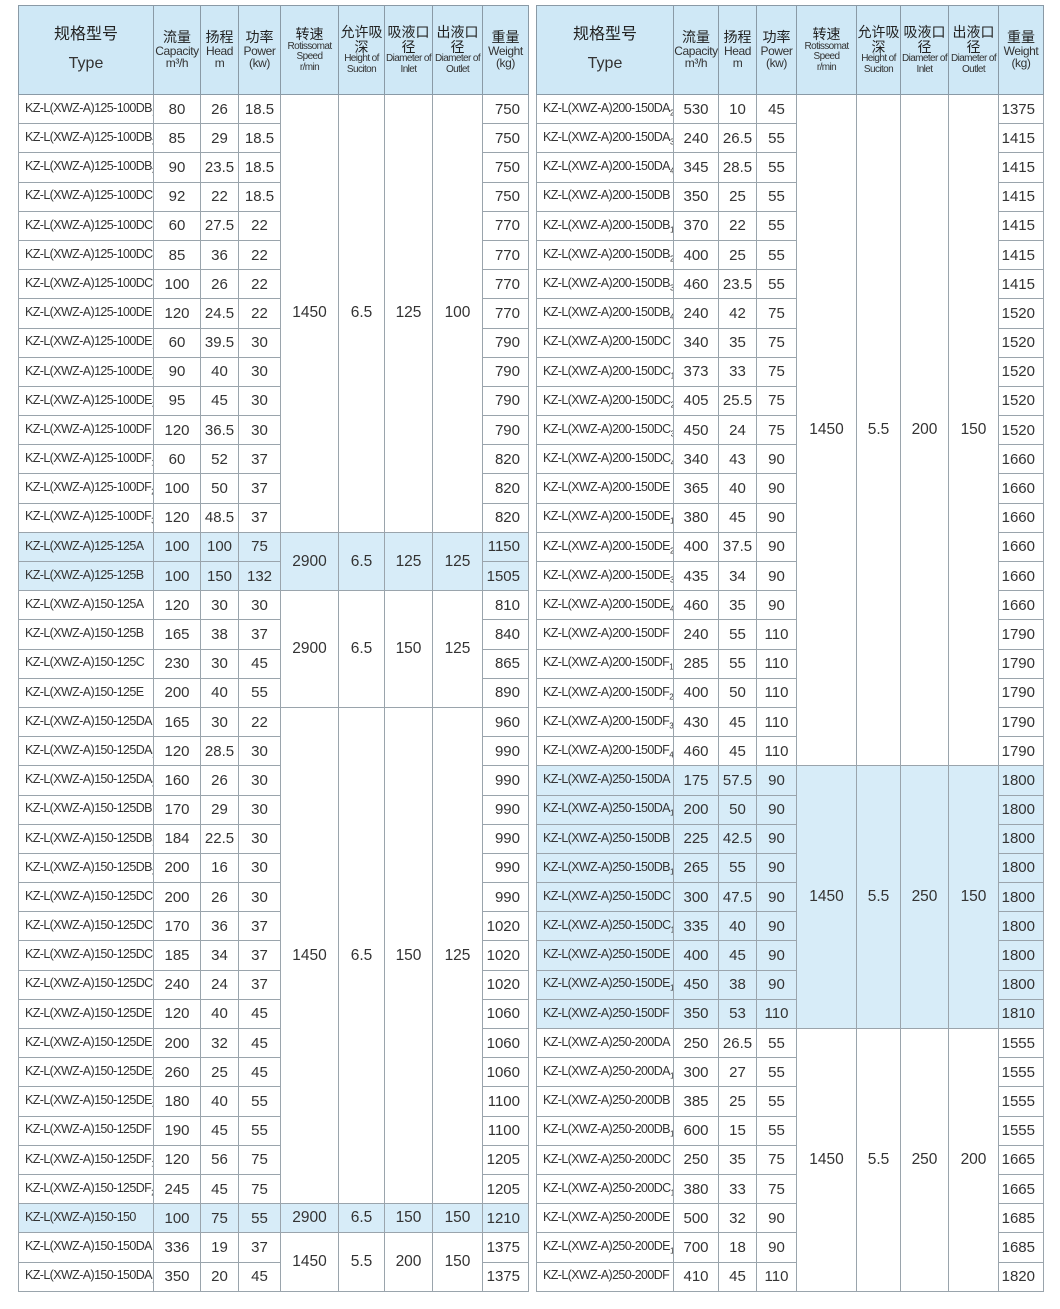  What do you see at coordinates (607, 487) in the screenshot?
I see `model-type: KZ-L(XWZ-A)200-150DE` at bounding box center [607, 487].